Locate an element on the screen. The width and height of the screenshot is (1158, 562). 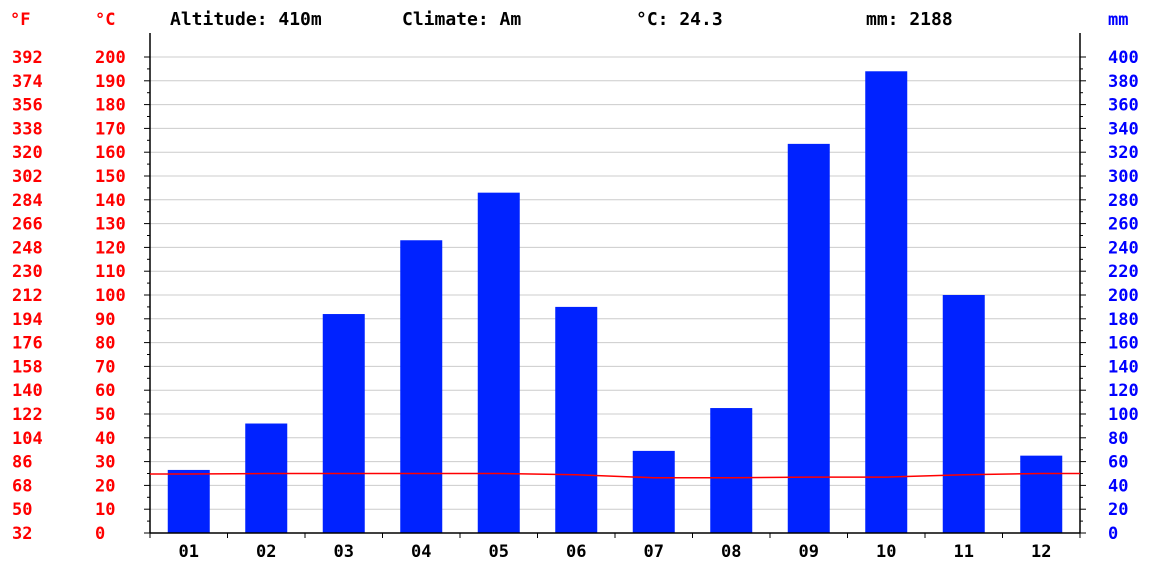
precipitation-tick-label: 260 is located at coordinates (1123, 225).